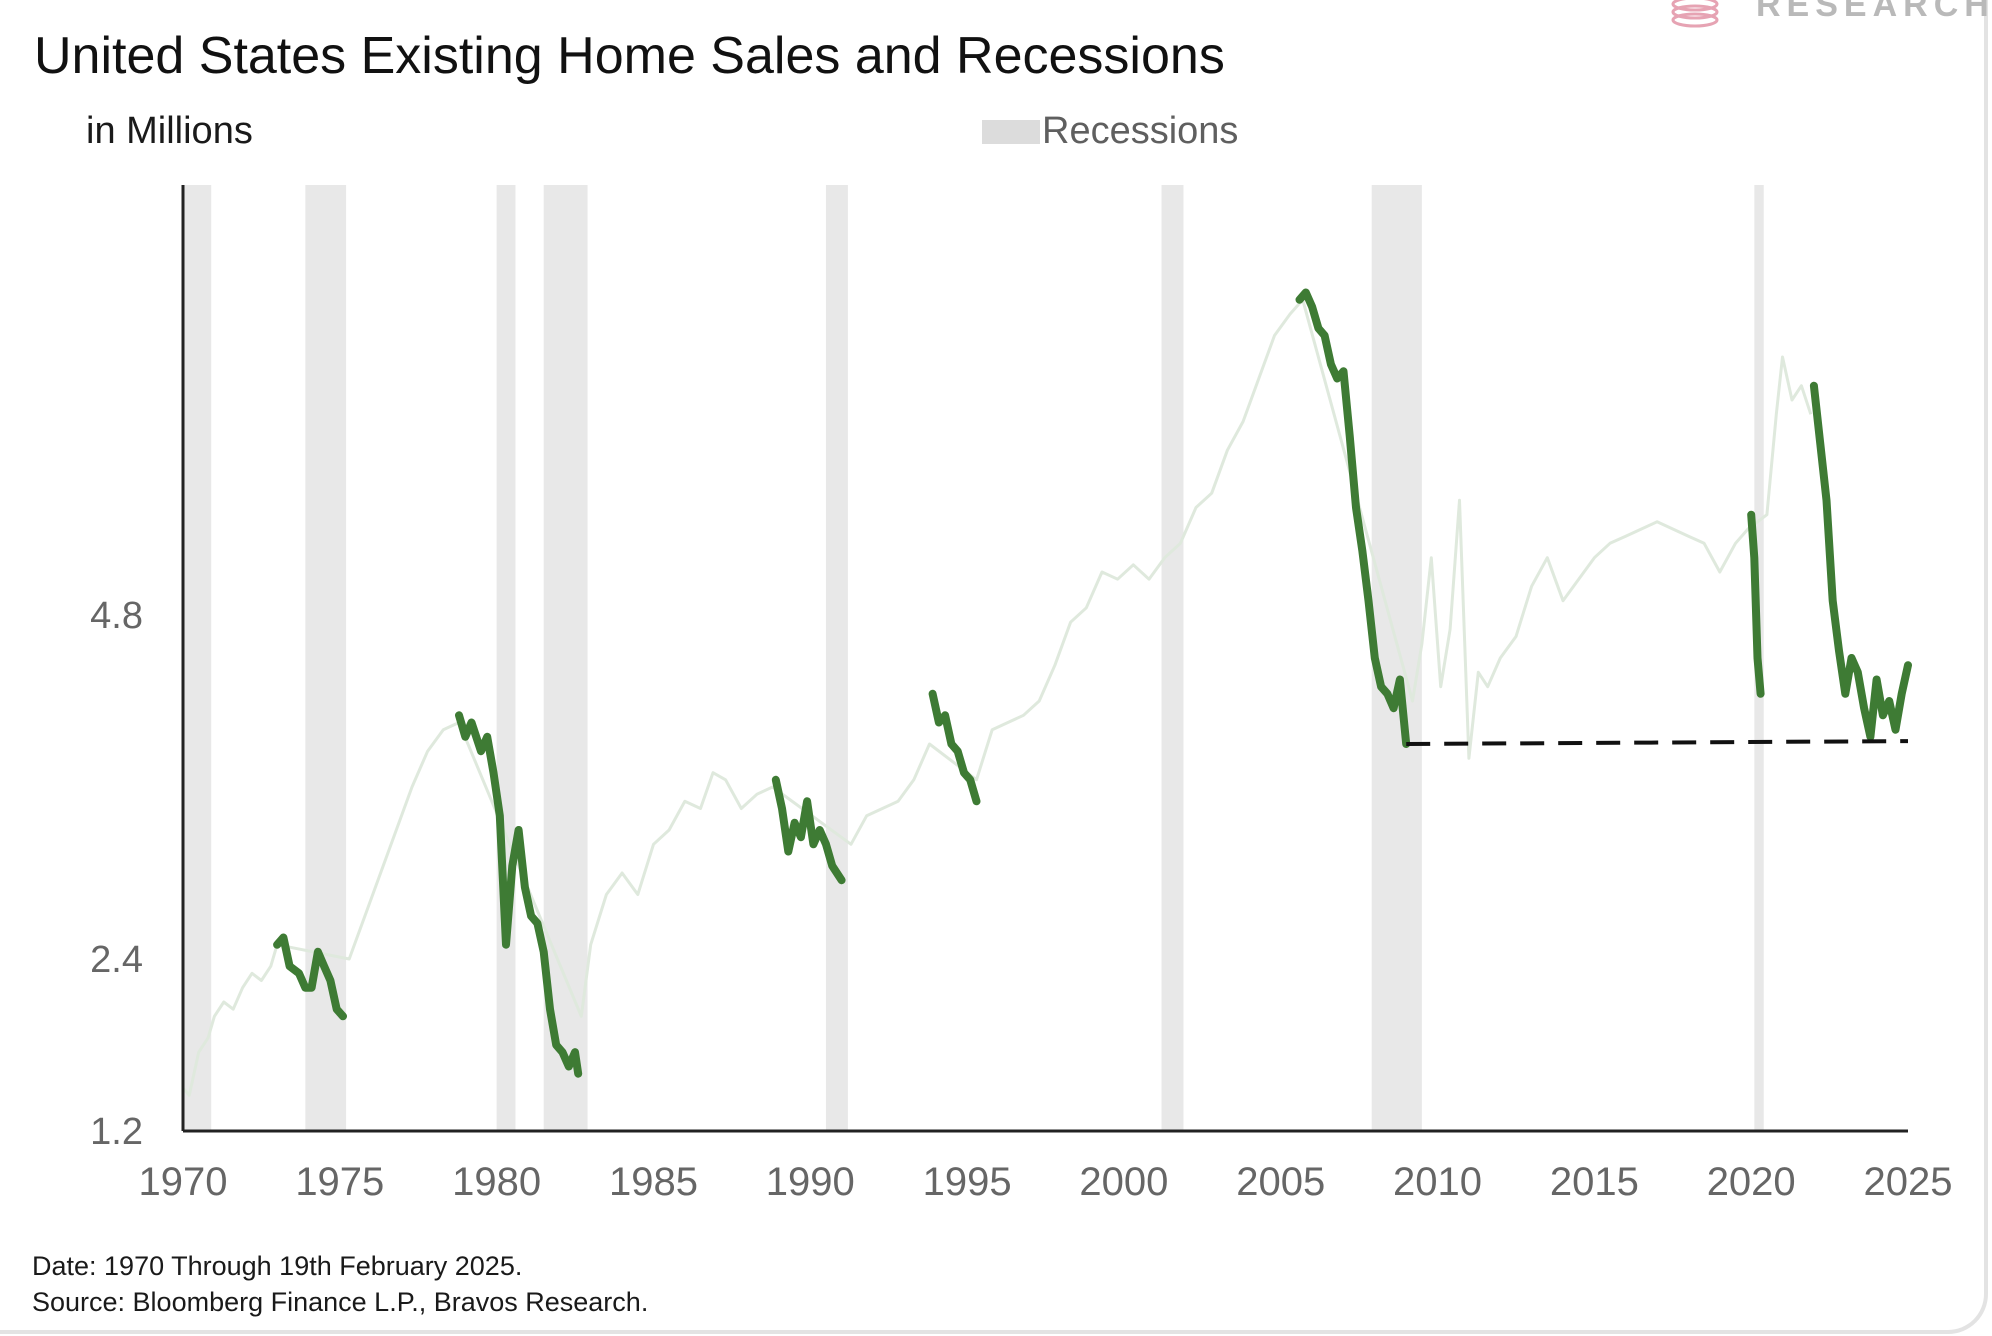 This screenshot has width=1992, height=1336. What do you see at coordinates (116, 616) in the screenshot?
I see `y-tick-label: 4.8` at bounding box center [116, 616].